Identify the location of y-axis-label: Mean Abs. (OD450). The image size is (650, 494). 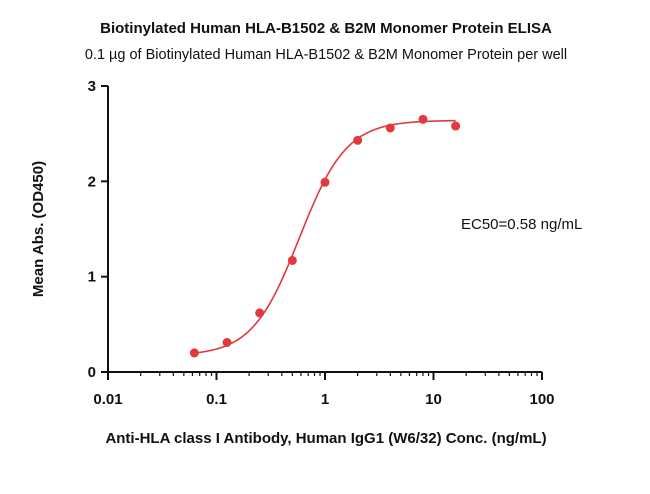
(38, 229).